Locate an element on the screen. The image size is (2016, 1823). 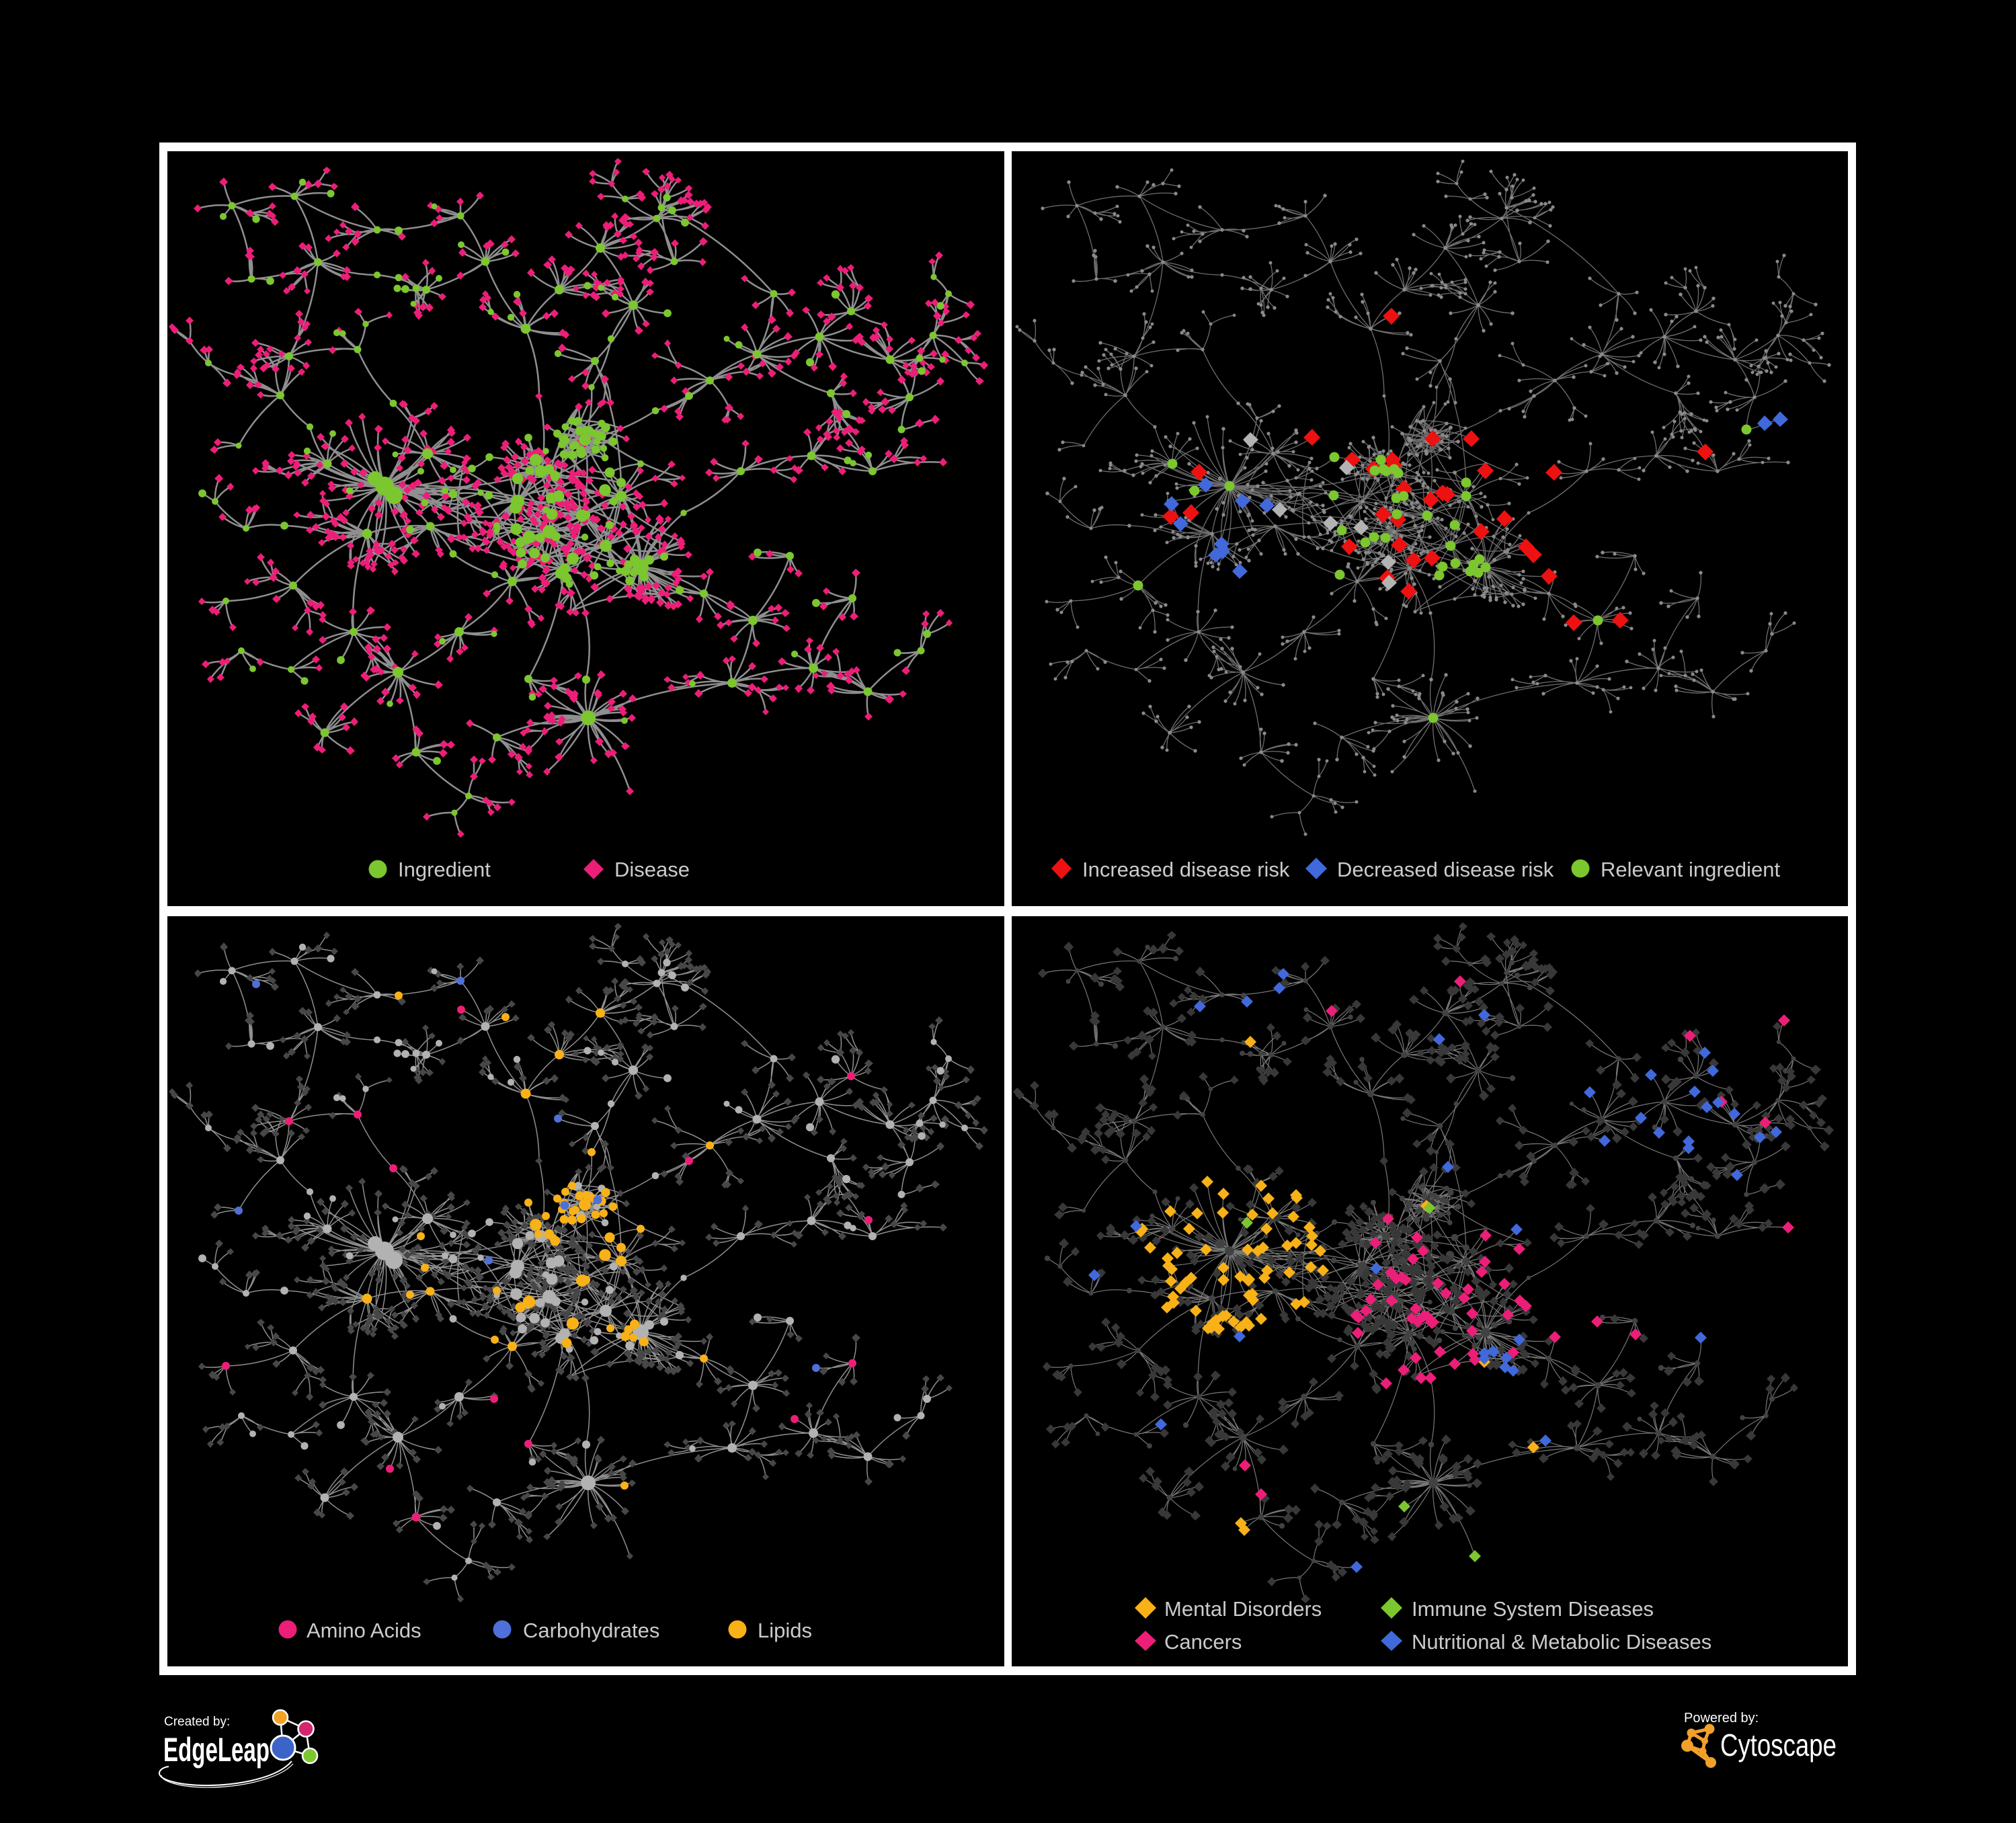
svg-text: Amino Acids is located at coordinates (364, 1630).